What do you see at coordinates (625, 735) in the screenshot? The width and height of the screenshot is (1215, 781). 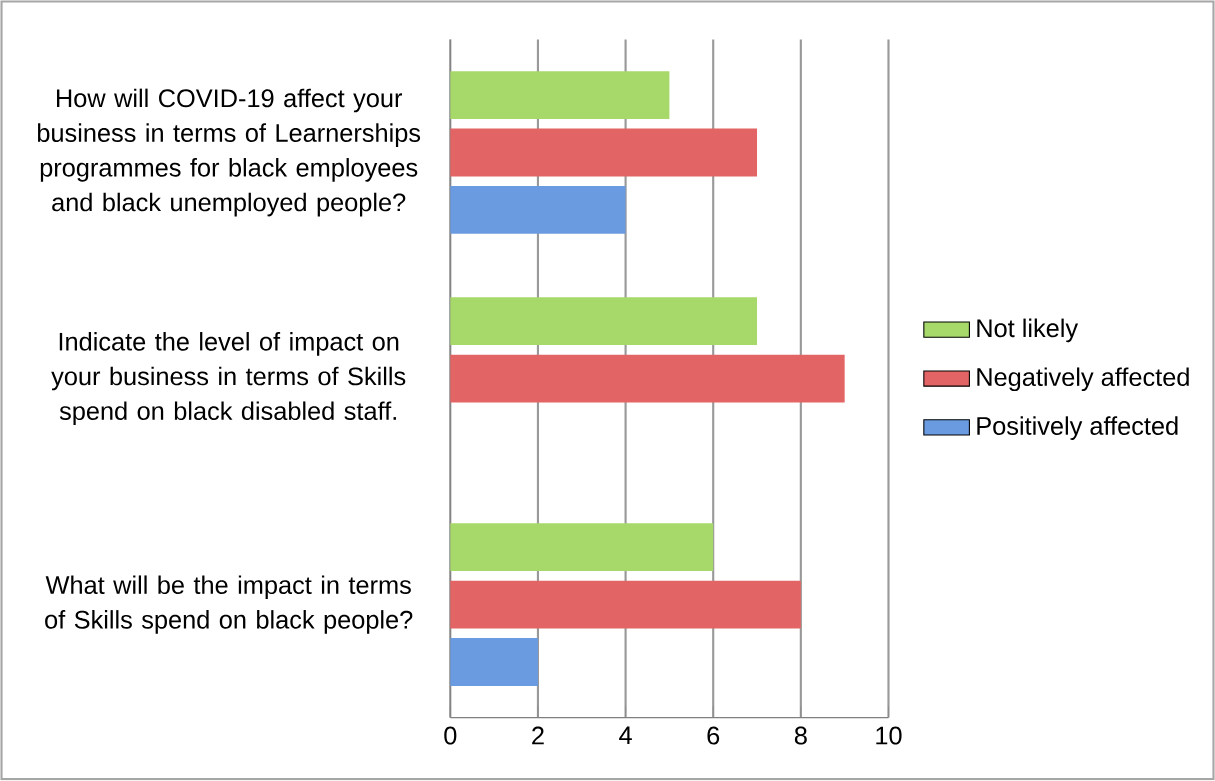 I see `x-tick-label: 4` at bounding box center [625, 735].